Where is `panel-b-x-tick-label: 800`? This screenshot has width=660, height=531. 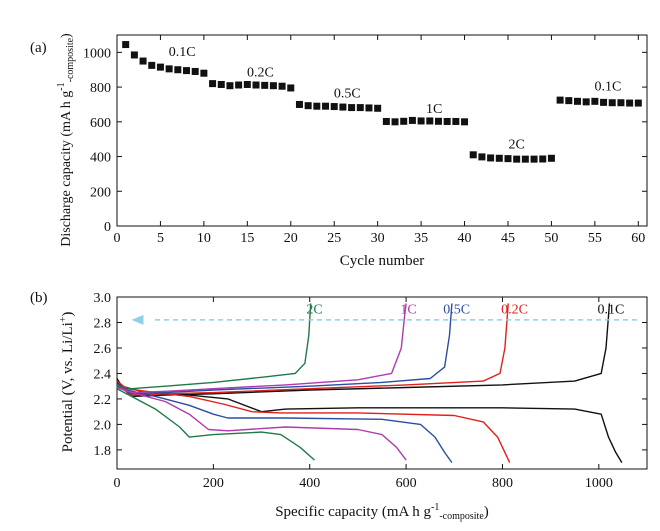 panel-b-x-tick-label: 800 is located at coordinates (502, 483).